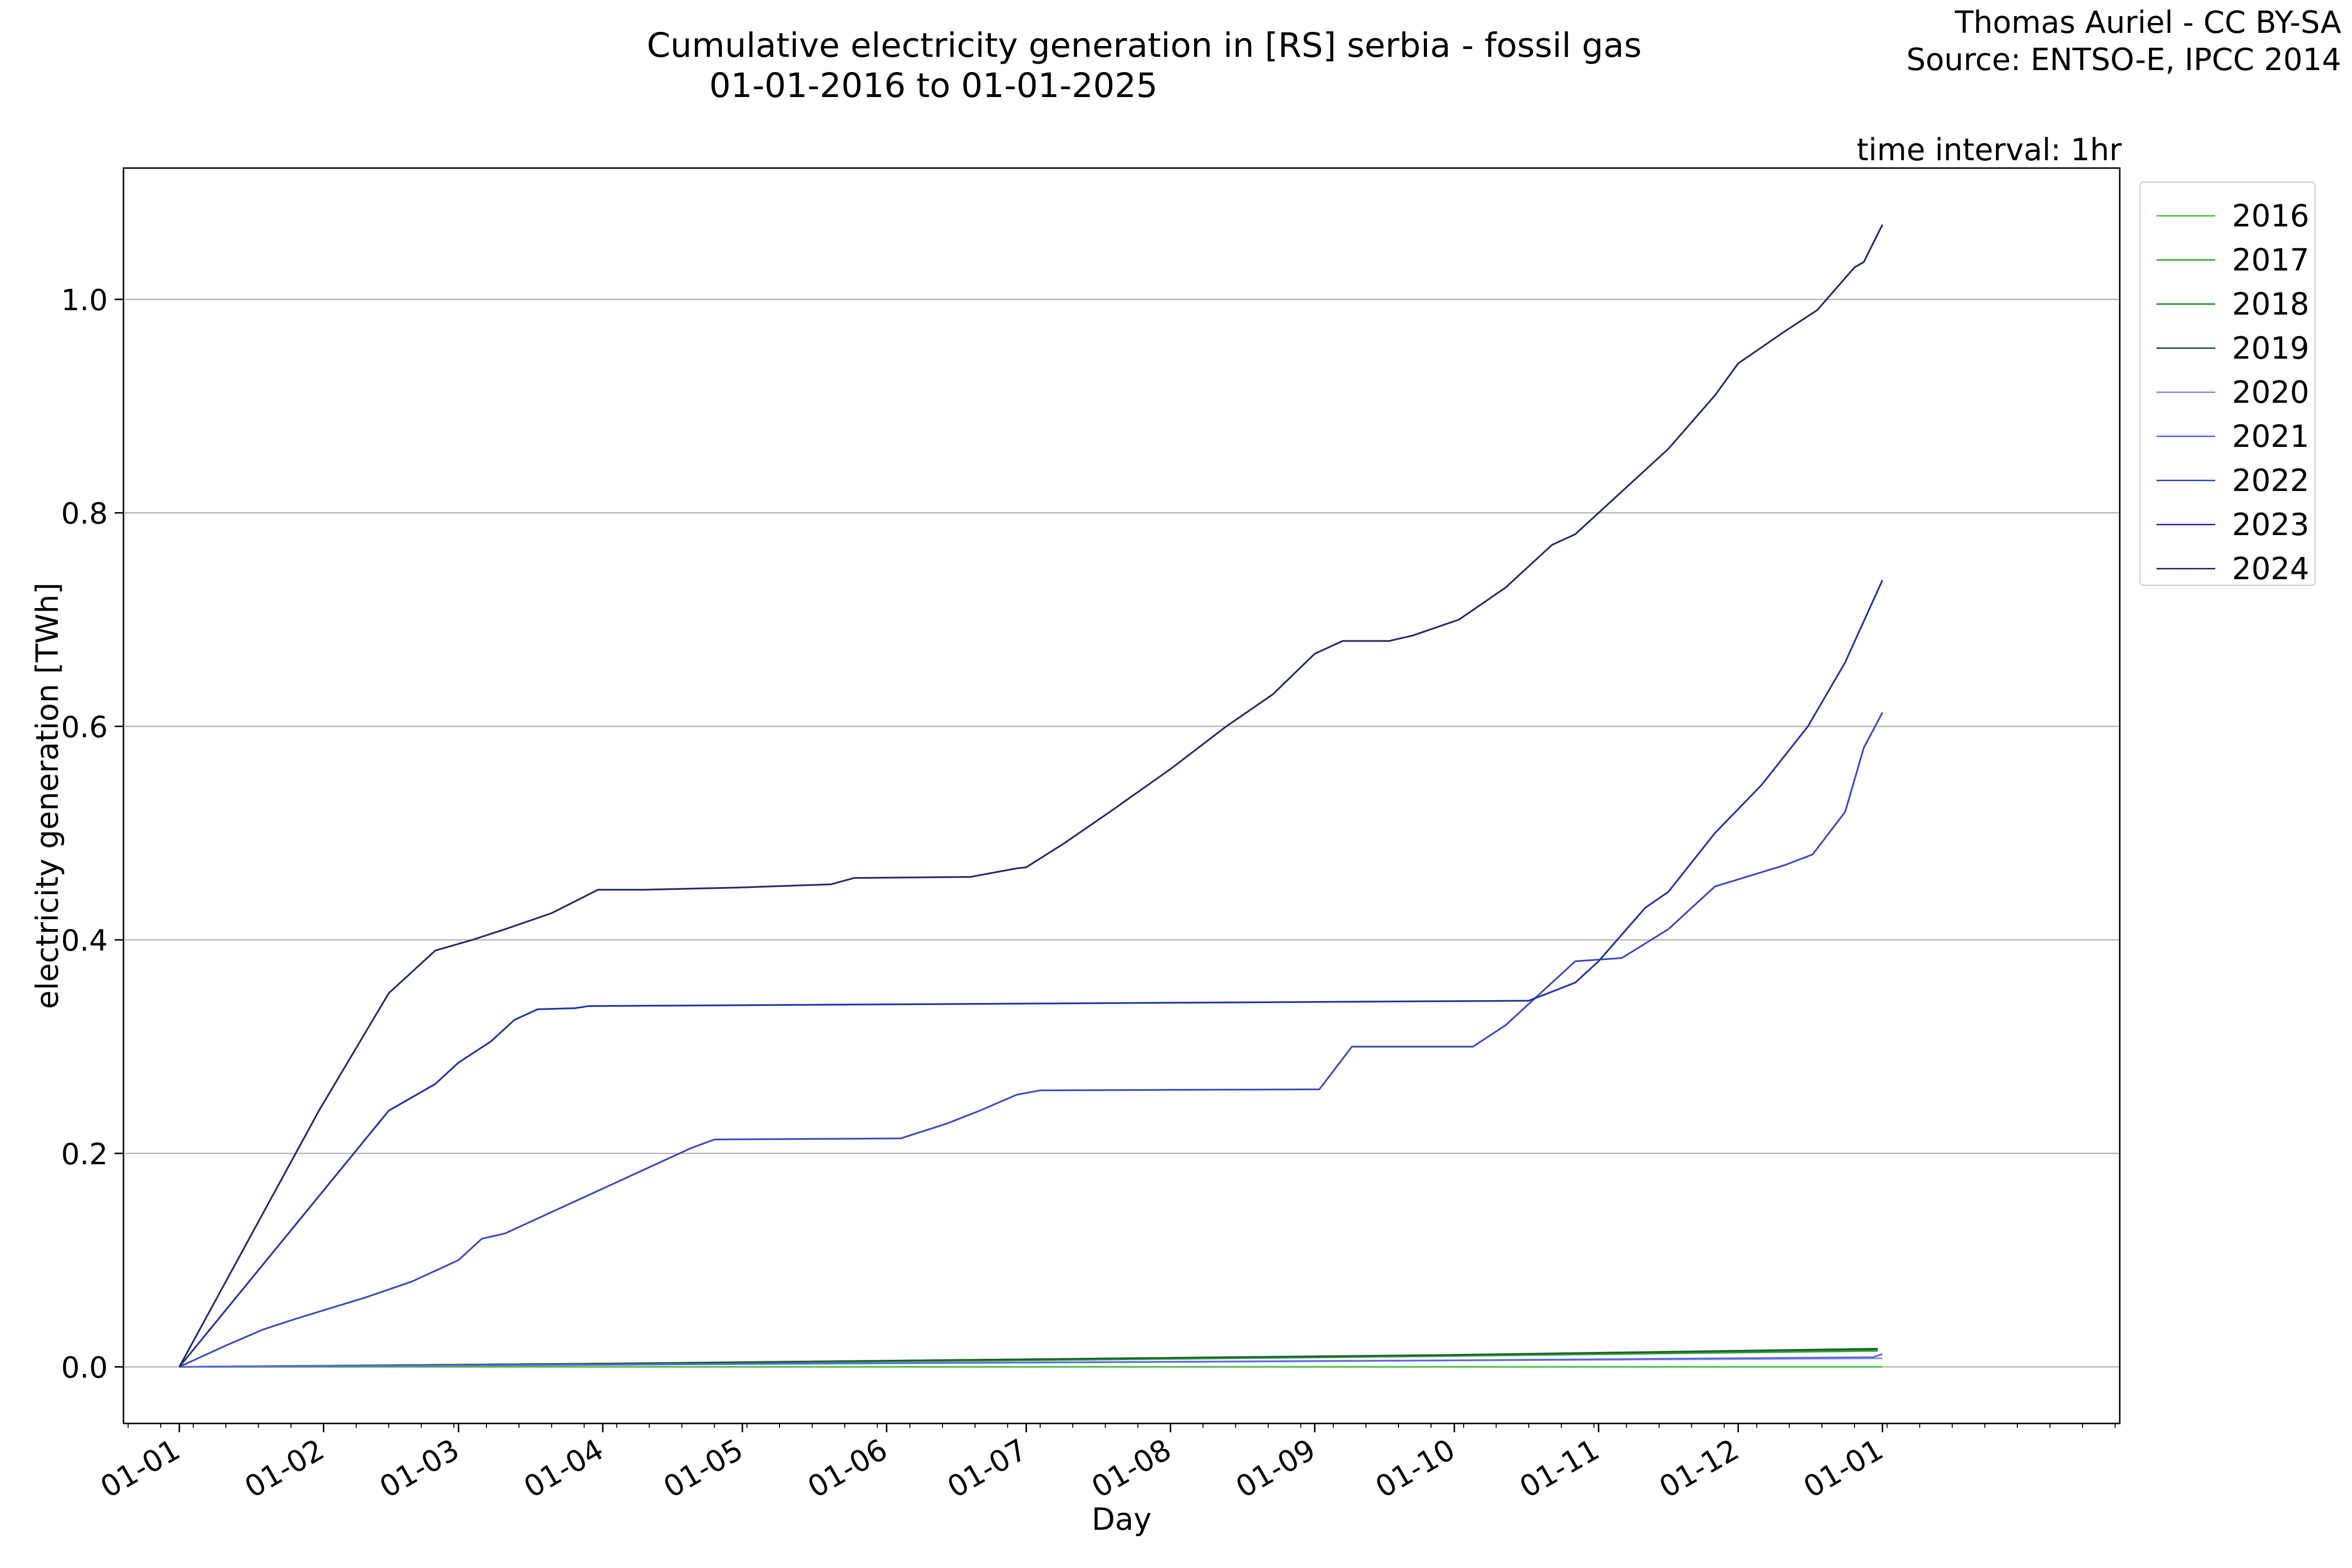 The width and height of the screenshot is (2352, 1568). I want to click on x-tick-label: 01-07, so click(988, 1468).